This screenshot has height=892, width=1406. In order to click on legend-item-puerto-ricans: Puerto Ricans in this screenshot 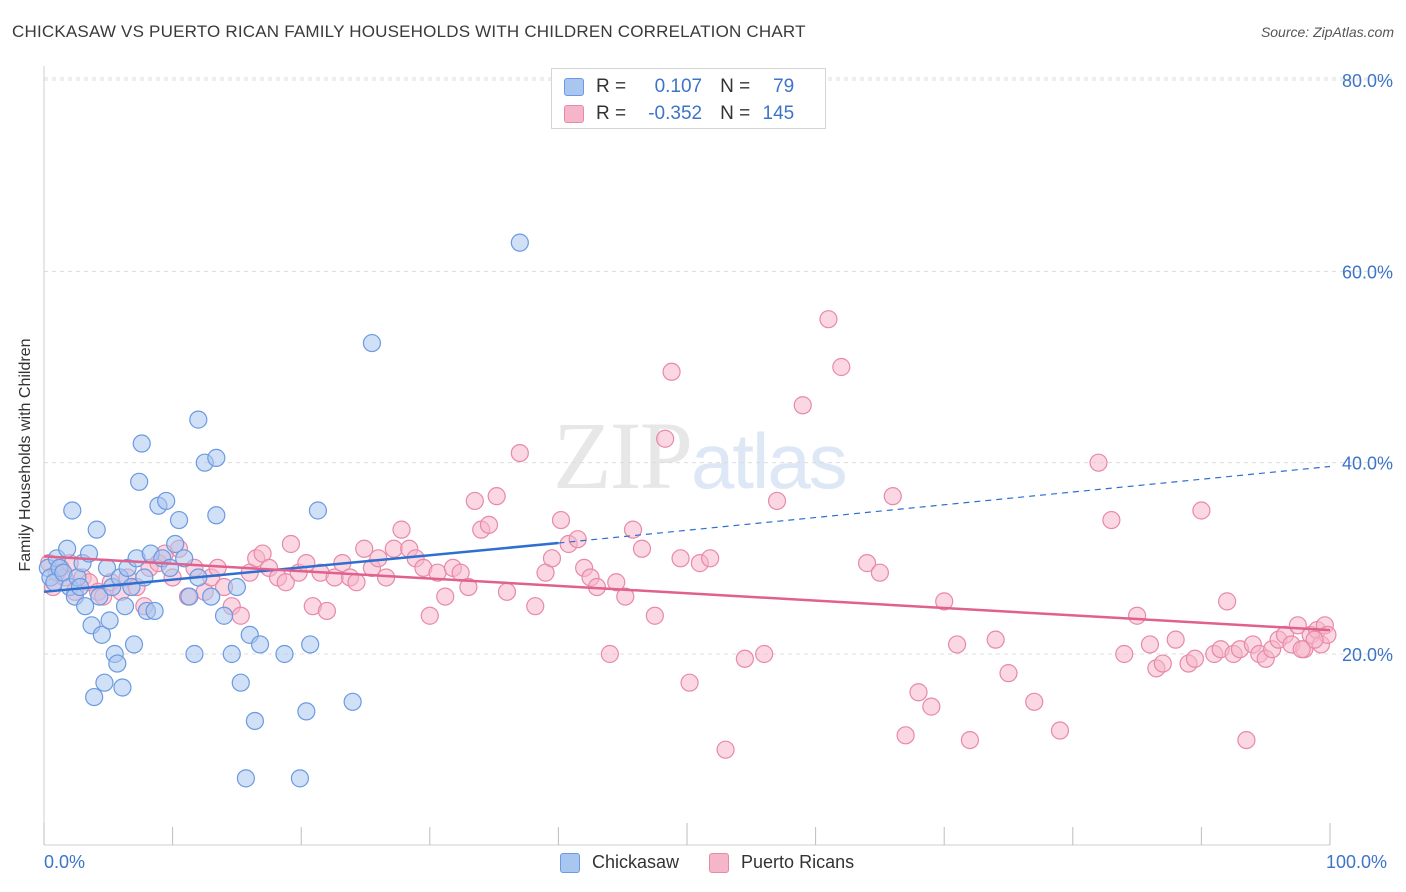, I will do `click(781, 862)`.